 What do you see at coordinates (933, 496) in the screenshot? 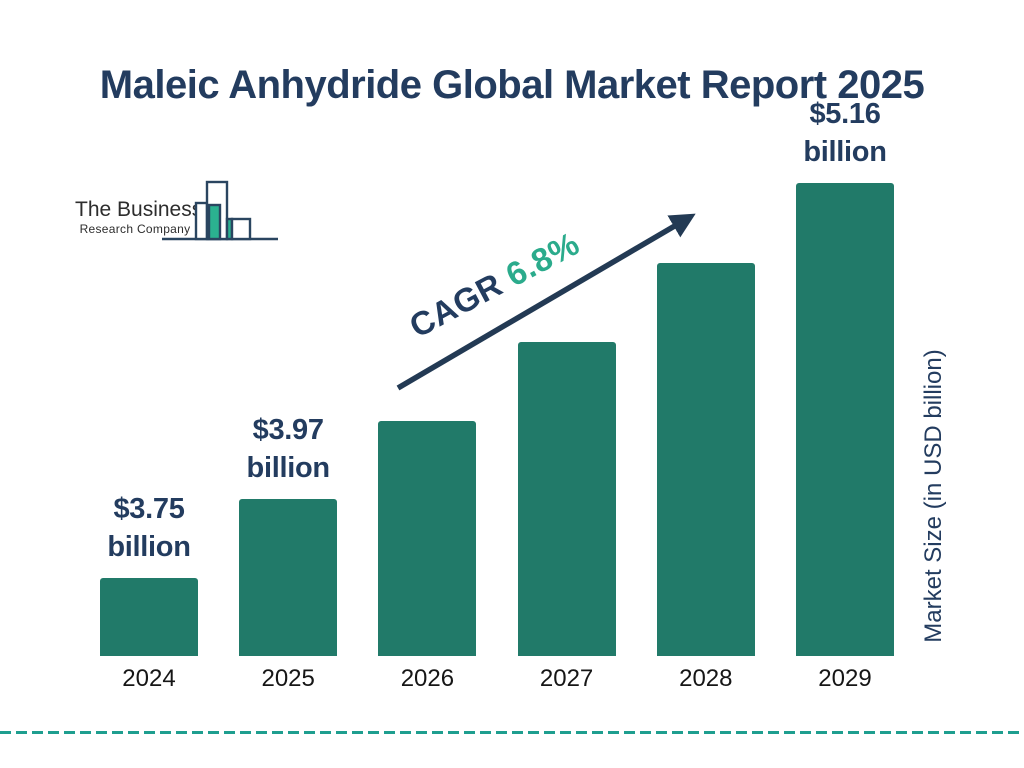
I see `y-axis-label: Market Size (in USD billion)` at bounding box center [933, 496].